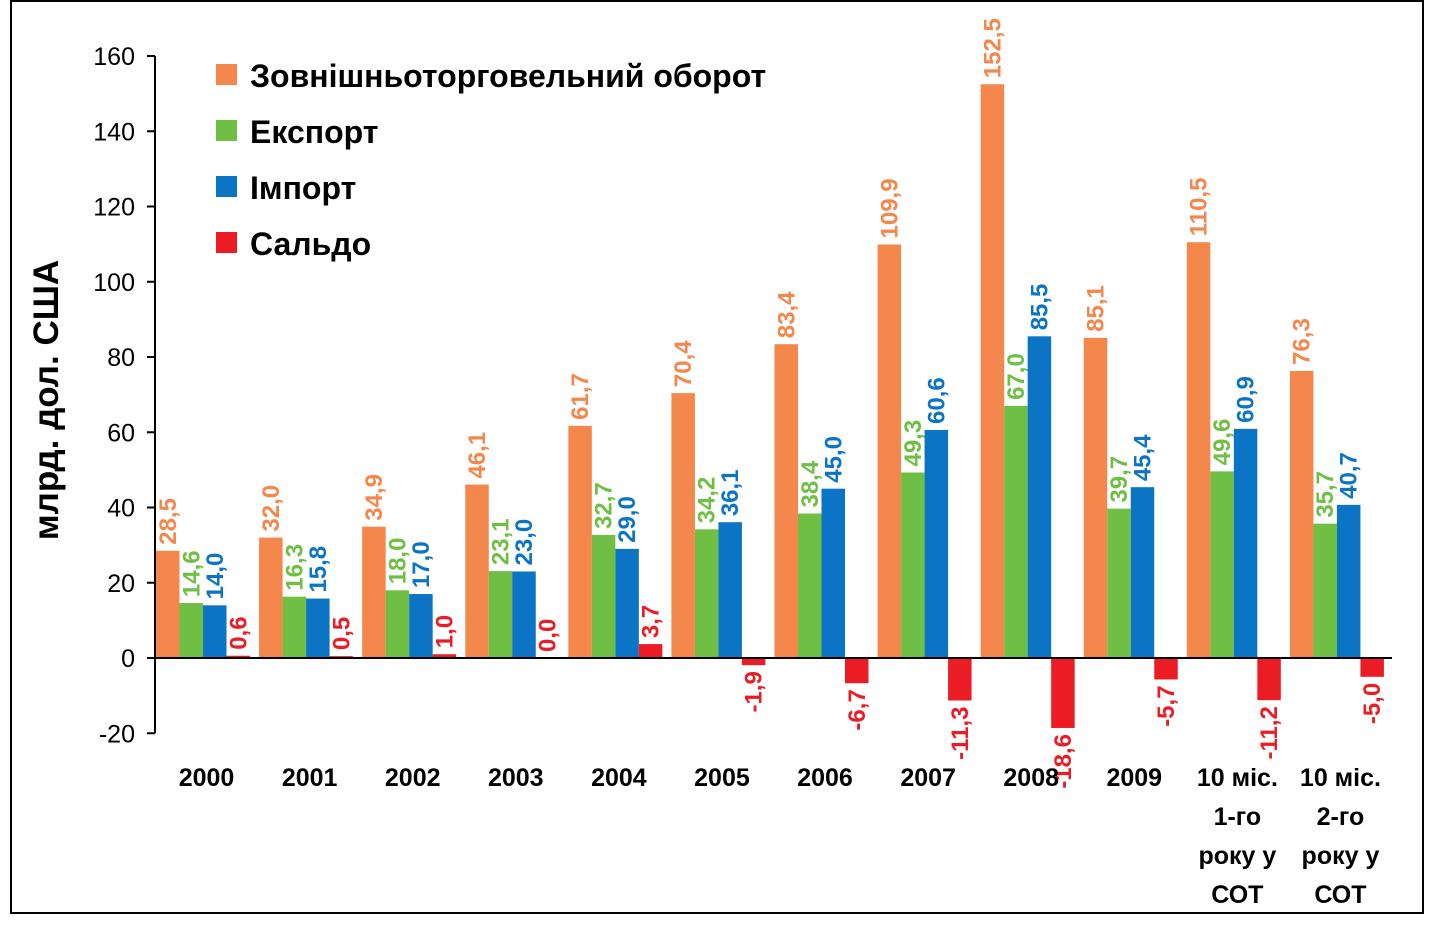 The width and height of the screenshot is (1436, 926). Describe the element at coordinates (421, 564) in the screenshot. I see `data-label: 17,0` at that location.